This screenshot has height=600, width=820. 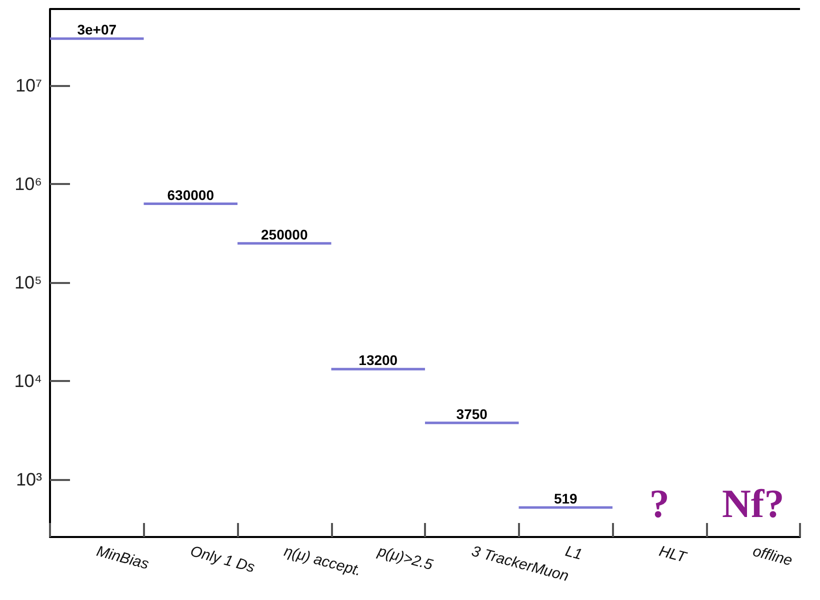 What do you see at coordinates (28, 86) in the screenshot?
I see `y-tick-label: 10⁷` at bounding box center [28, 86].